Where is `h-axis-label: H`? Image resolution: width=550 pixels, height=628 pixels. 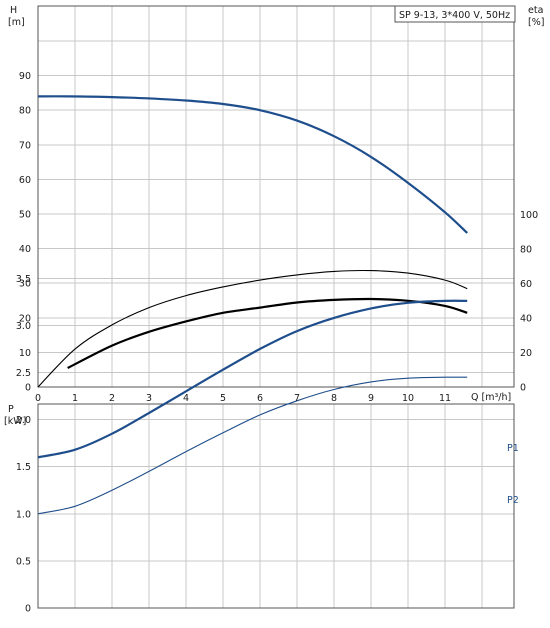
h-axis-label: H is located at coordinates (13, 10).